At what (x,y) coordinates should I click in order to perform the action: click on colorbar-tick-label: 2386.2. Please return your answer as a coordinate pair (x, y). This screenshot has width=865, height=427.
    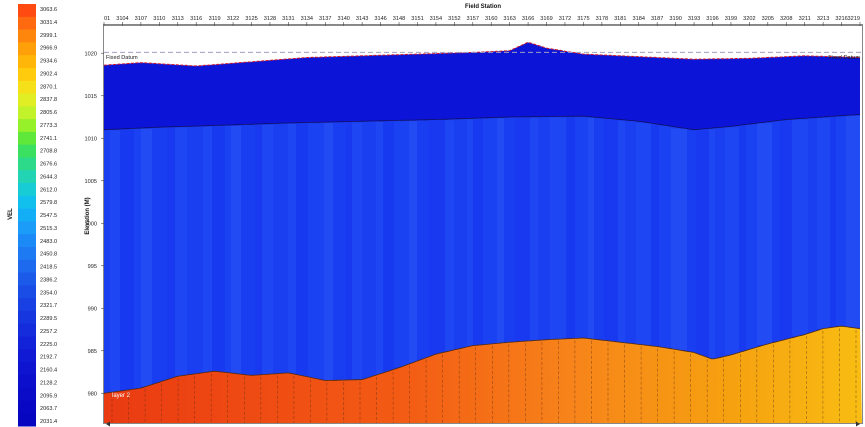
    Looking at the image, I should click on (48, 280).